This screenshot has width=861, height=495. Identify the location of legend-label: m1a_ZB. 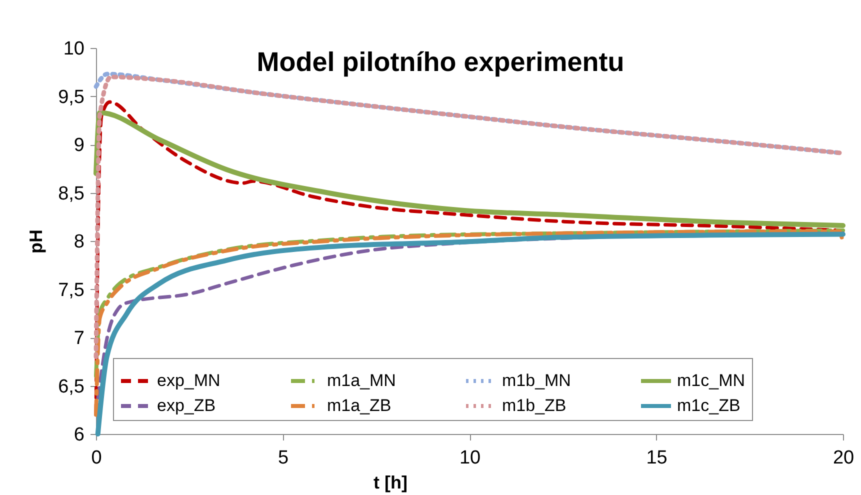
(359, 405).